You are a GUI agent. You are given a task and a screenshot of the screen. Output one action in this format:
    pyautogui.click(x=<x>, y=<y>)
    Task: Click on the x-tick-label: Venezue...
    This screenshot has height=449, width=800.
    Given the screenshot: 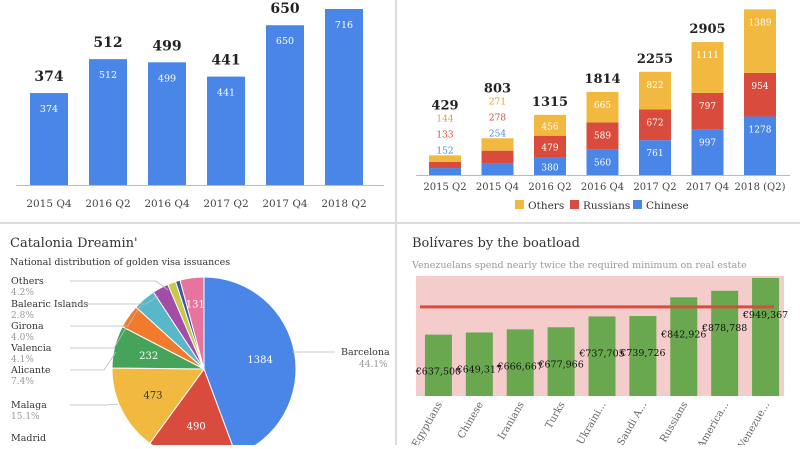 What is the action you would take?
    pyautogui.click(x=754, y=422)
    